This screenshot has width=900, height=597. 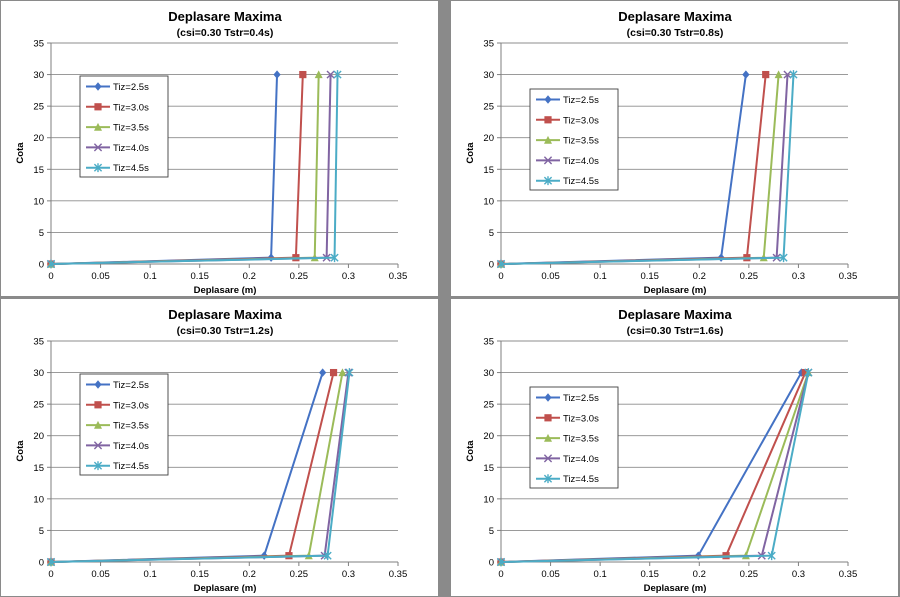 What do you see at coordinates (225, 331) in the screenshot?
I see `chart-subtitle: (csi=0.30 Tstr=1.2s)` at bounding box center [225, 331].